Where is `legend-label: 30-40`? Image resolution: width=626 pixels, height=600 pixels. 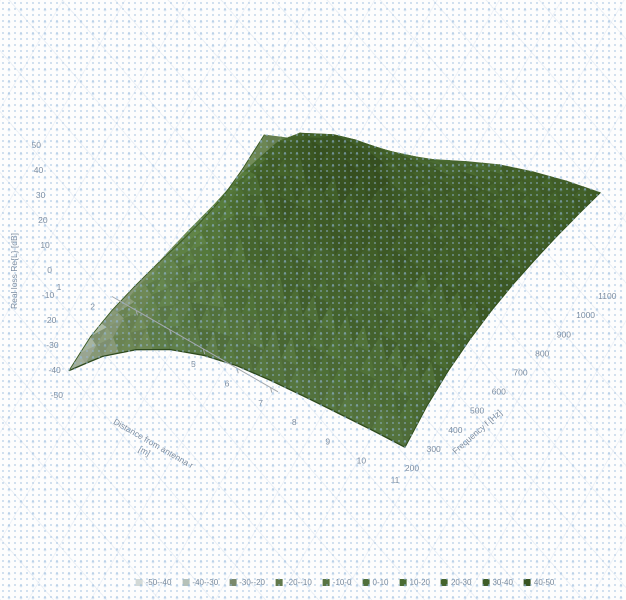 legend-label: 30-40 is located at coordinates (502, 582).